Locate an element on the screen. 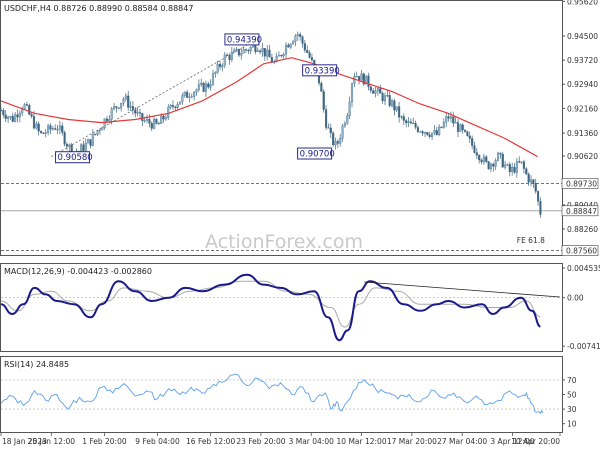 This screenshot has height=450, width=600. x-tick-label: 27 Mar 04:00 is located at coordinates (462, 441).